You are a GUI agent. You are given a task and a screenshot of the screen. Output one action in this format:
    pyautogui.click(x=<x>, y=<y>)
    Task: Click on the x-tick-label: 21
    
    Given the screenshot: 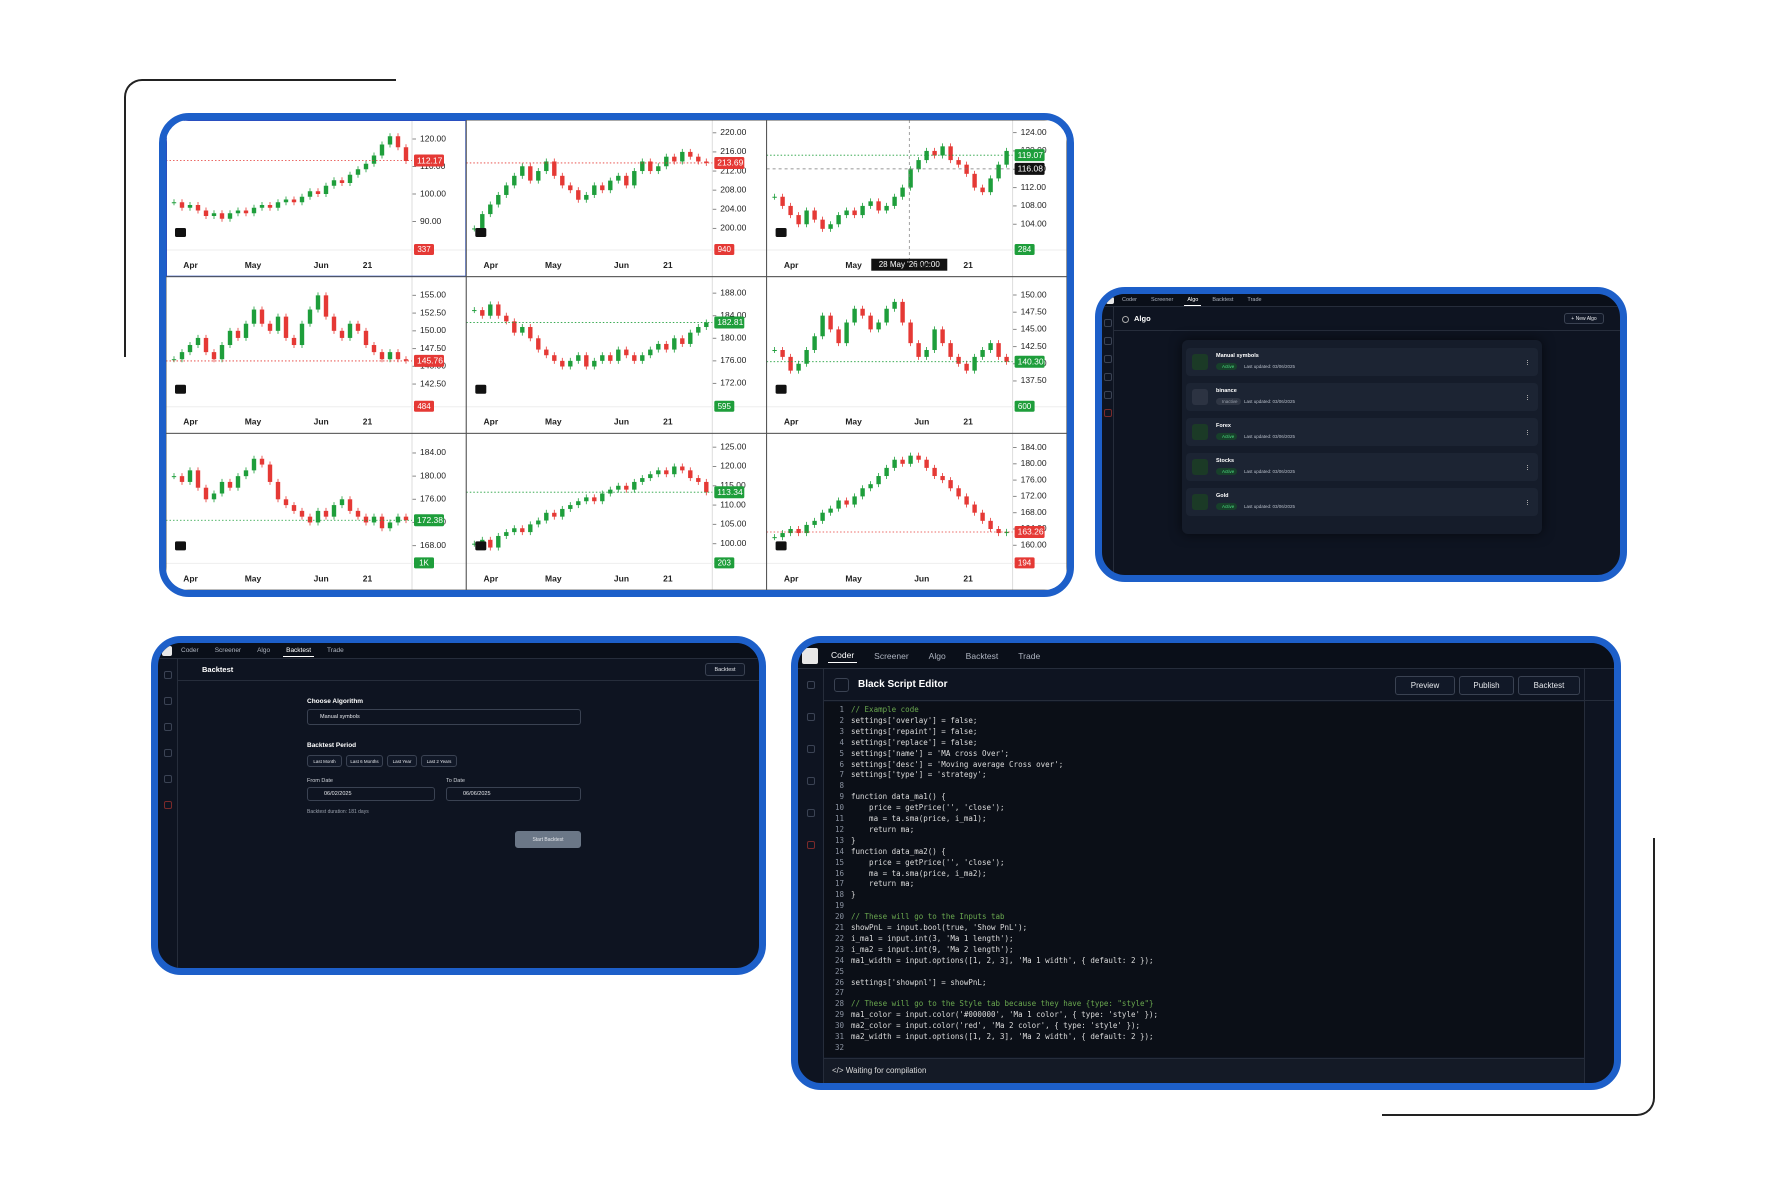 What is the action you would take?
    pyautogui.click(x=668, y=578)
    